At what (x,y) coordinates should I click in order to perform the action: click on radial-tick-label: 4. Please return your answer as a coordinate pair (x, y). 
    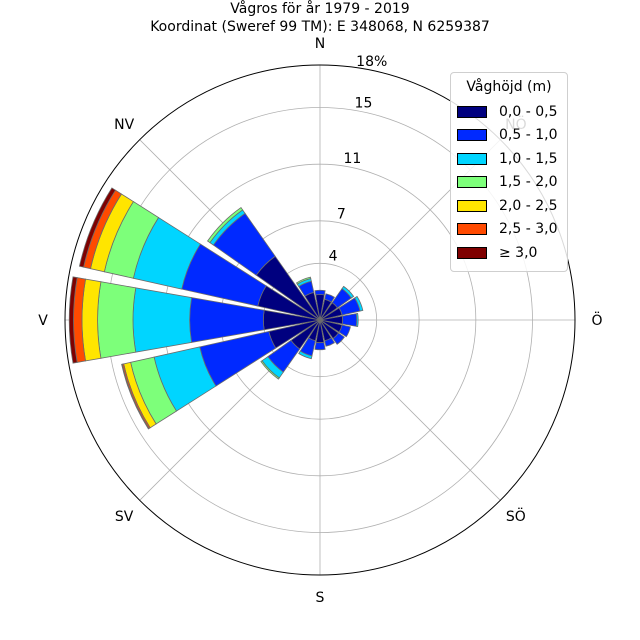
    Looking at the image, I should click on (333, 256).